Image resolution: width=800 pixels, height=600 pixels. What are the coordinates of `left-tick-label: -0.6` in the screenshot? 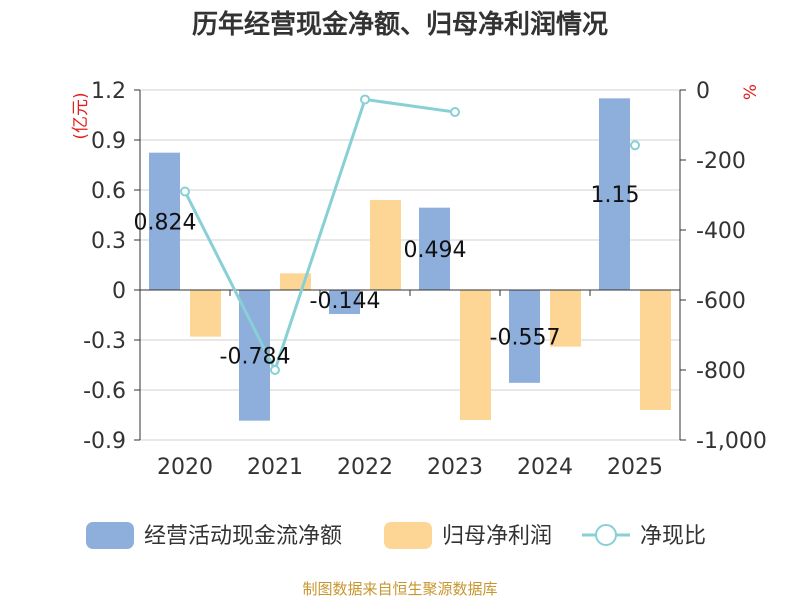 It's located at (104, 391).